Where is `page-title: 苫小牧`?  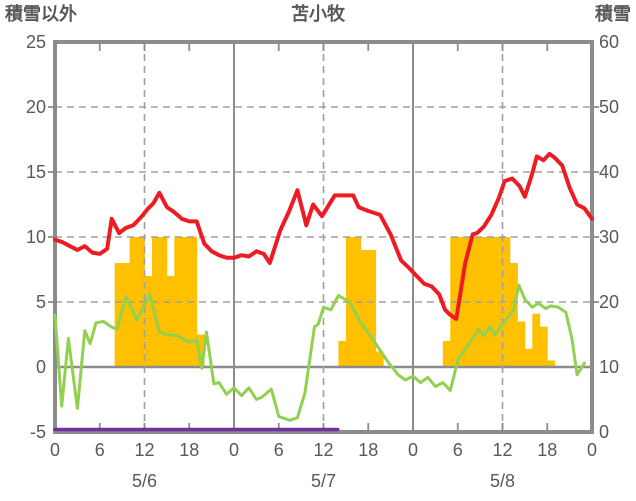
page-title: 苫小牧 is located at coordinates (318, 14).